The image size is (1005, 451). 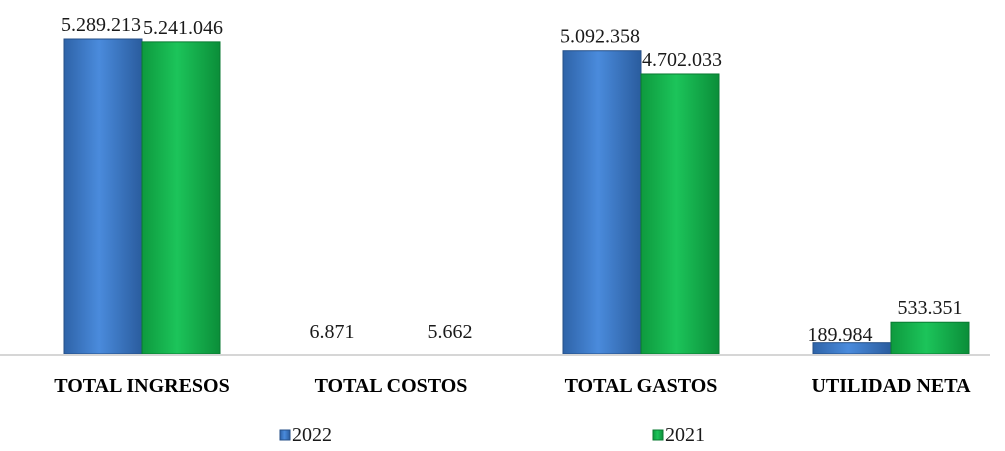 I want to click on legend-swatch-2022, so click(x=285, y=435).